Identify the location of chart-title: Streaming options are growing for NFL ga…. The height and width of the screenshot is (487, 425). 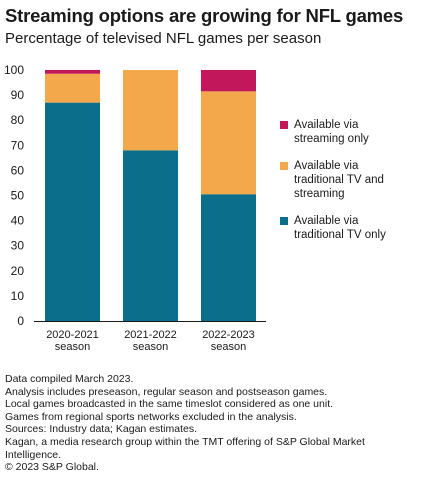
(204, 15).